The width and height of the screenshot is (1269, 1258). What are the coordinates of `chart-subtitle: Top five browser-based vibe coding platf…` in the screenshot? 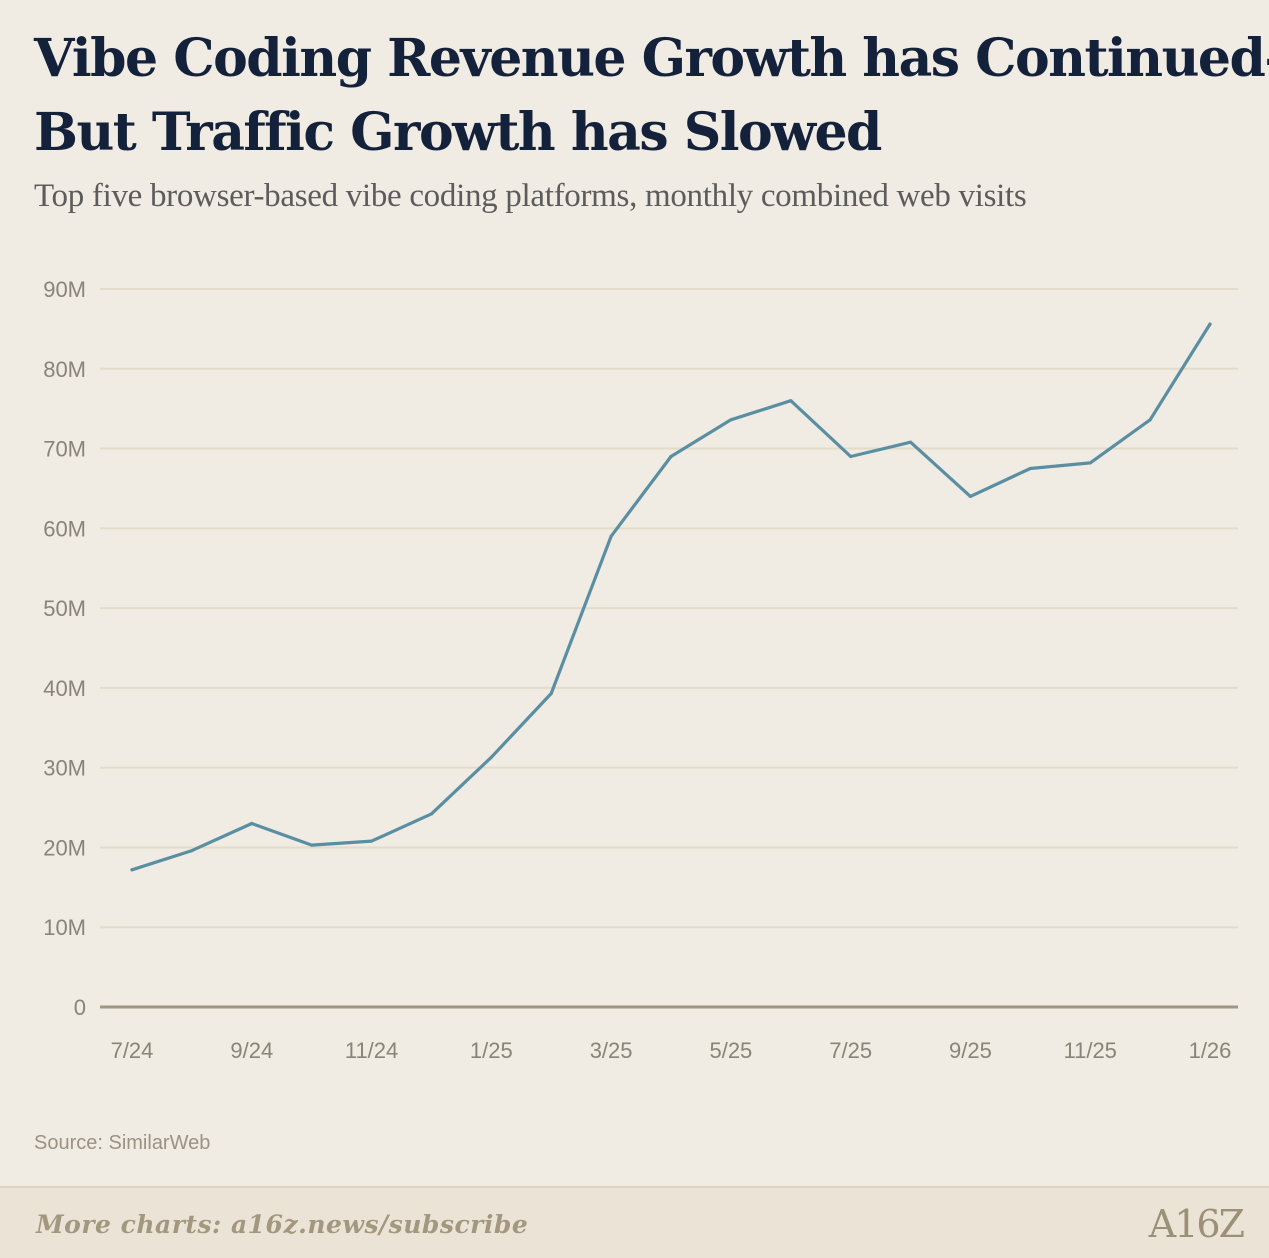 It's located at (530, 196).